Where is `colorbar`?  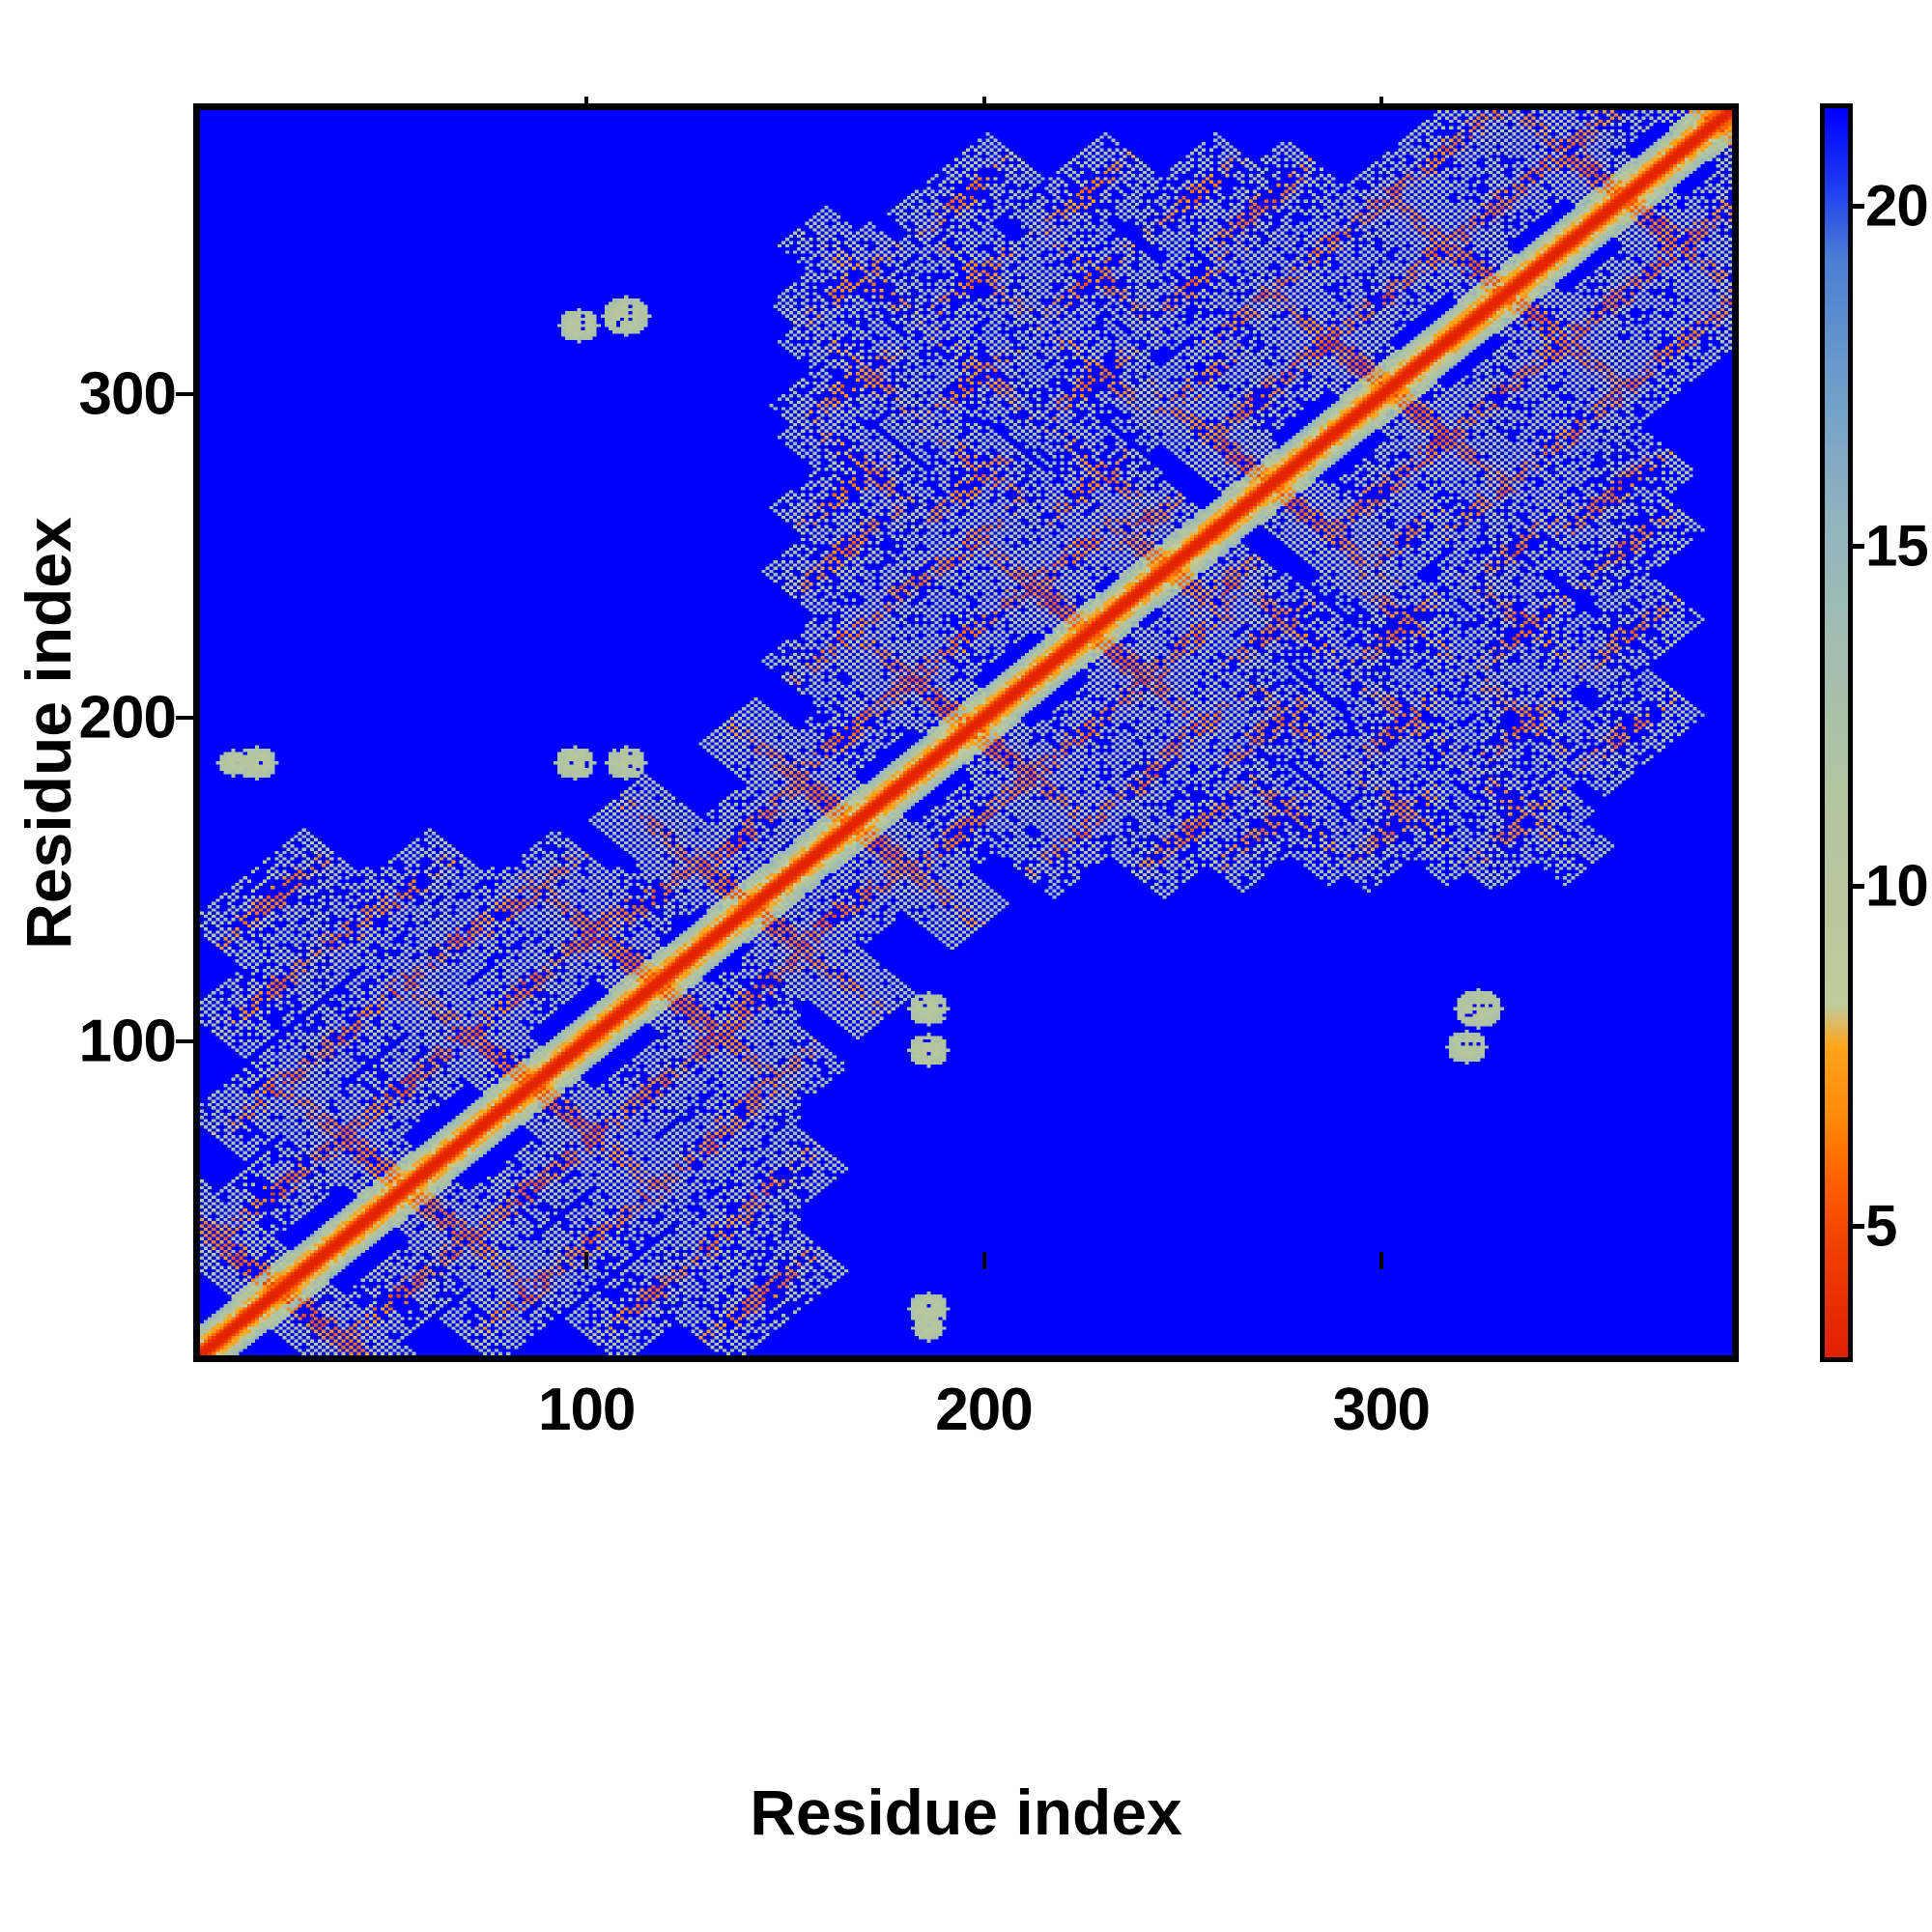 colorbar is located at coordinates (1836, 732).